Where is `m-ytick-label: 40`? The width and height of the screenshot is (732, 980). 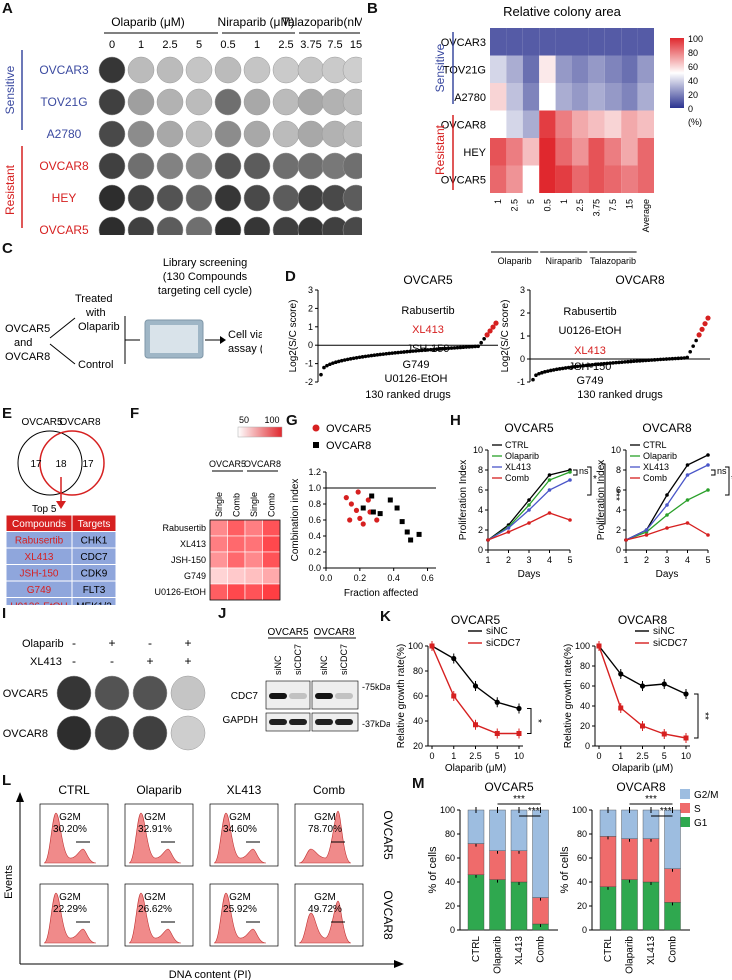 m-ytick-label: 40 is located at coordinates (450, 882).